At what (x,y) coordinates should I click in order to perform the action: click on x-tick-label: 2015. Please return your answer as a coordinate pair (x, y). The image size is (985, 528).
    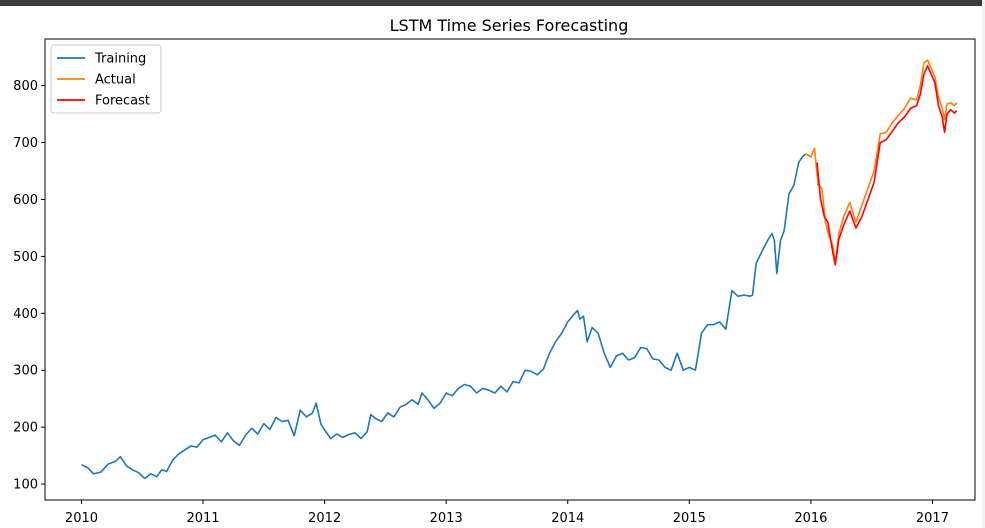
    Looking at the image, I should click on (689, 518).